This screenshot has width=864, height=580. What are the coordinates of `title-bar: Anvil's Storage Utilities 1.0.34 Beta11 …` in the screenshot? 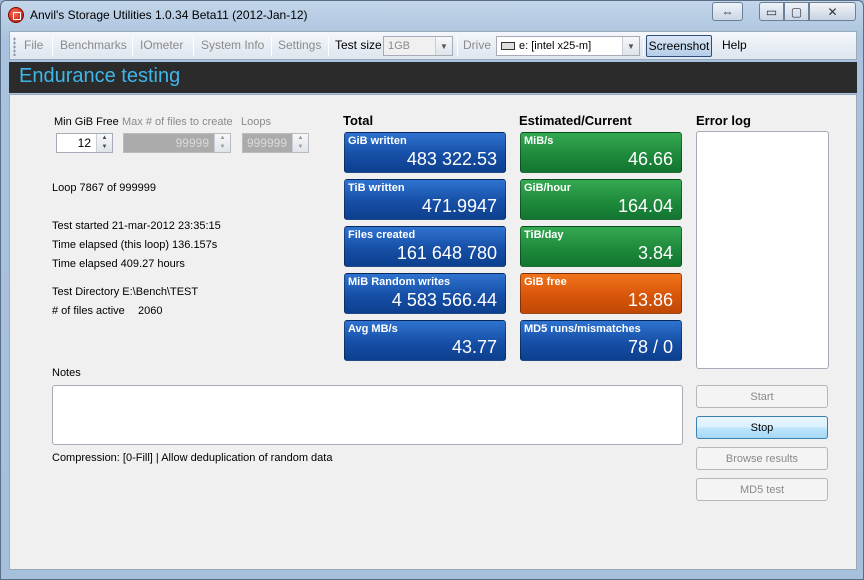 It's located at (432, 15).